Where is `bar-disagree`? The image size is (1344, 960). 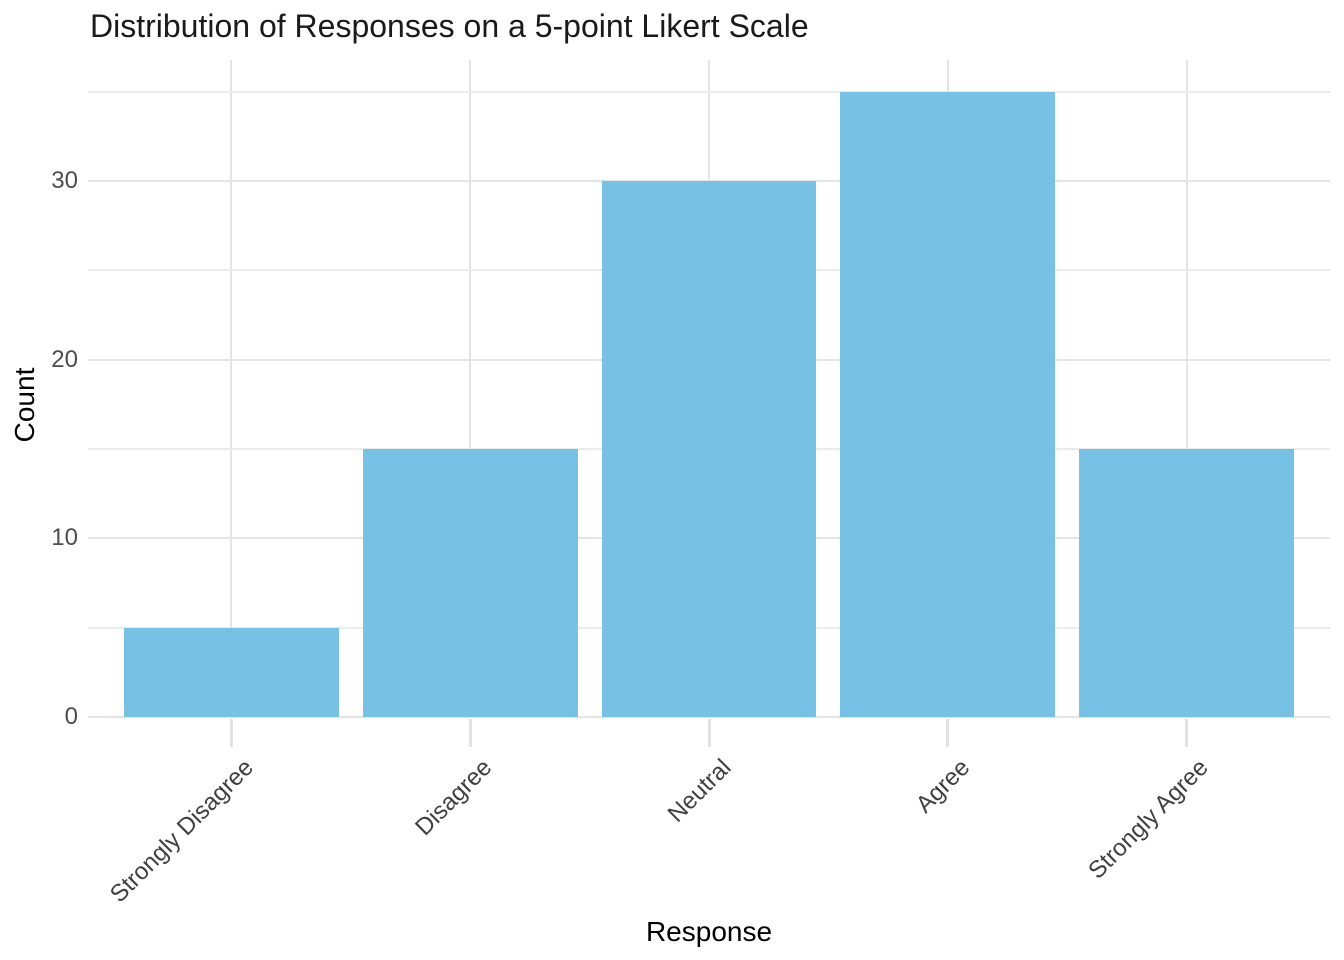 bar-disagree is located at coordinates (470, 583).